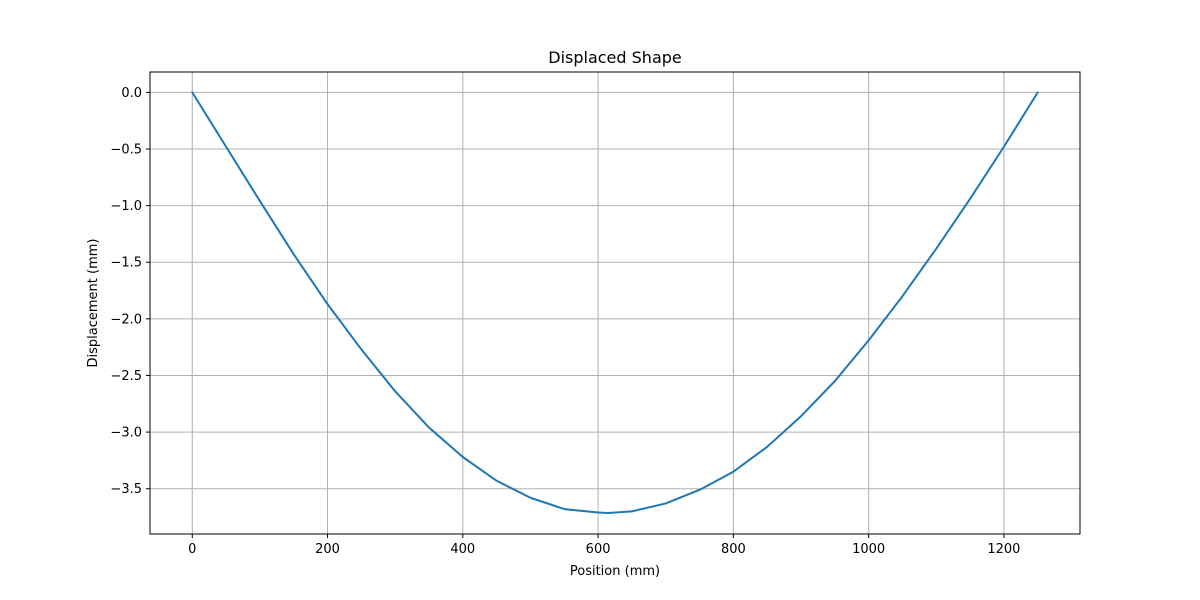  Describe the element at coordinates (1003, 549) in the screenshot. I see `x-tick-label: 1200` at that location.